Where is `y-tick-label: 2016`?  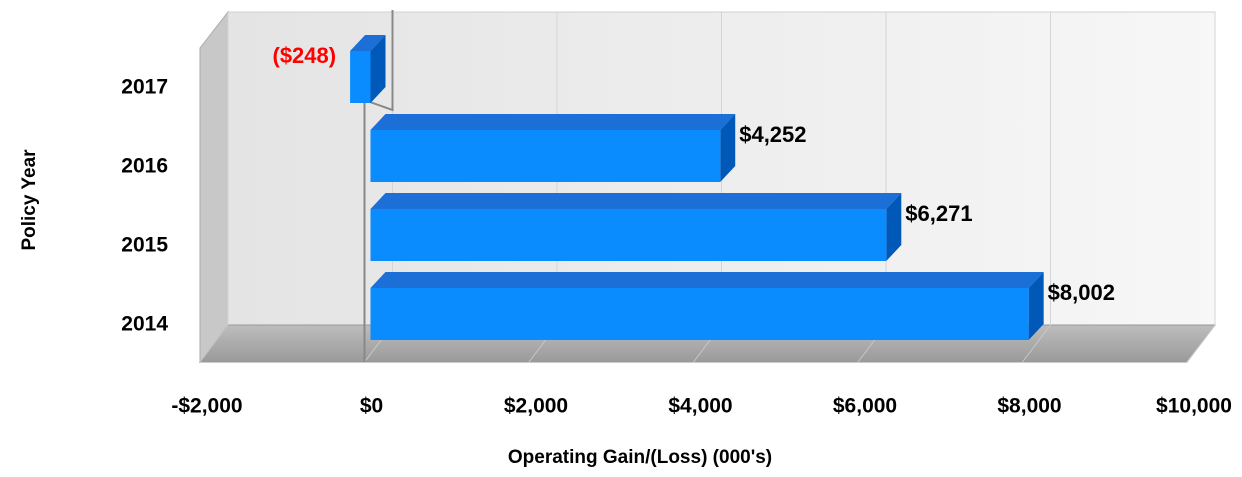
y-tick-label: 2016 is located at coordinates (144, 166).